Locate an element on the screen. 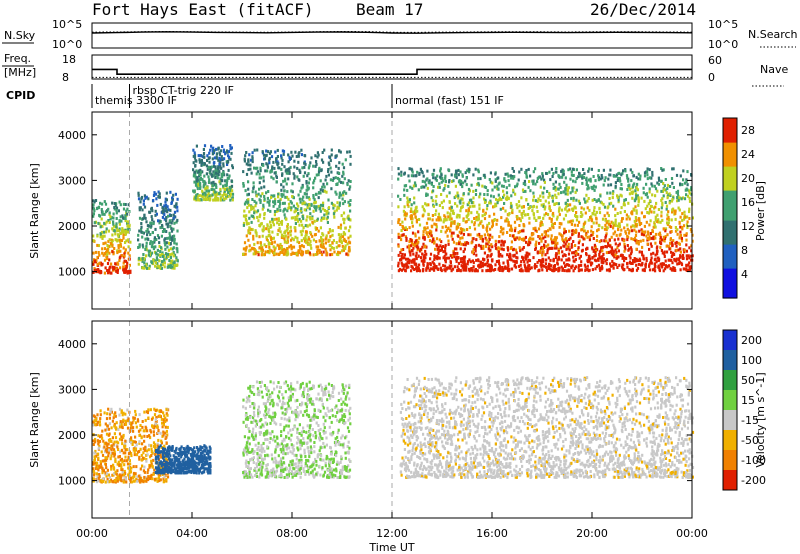 Image resolution: width=800 pixels, height=554 pixels. echo-4-1995 is located at coordinates (425, 251).